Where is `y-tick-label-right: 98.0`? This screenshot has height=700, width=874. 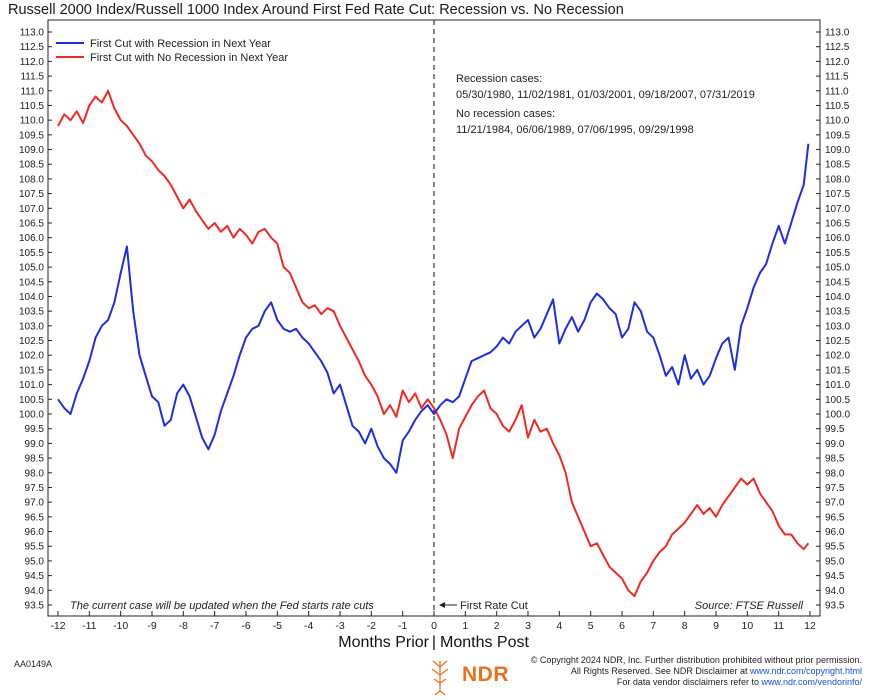 y-tick-label-right: 98.0 is located at coordinates (835, 473).